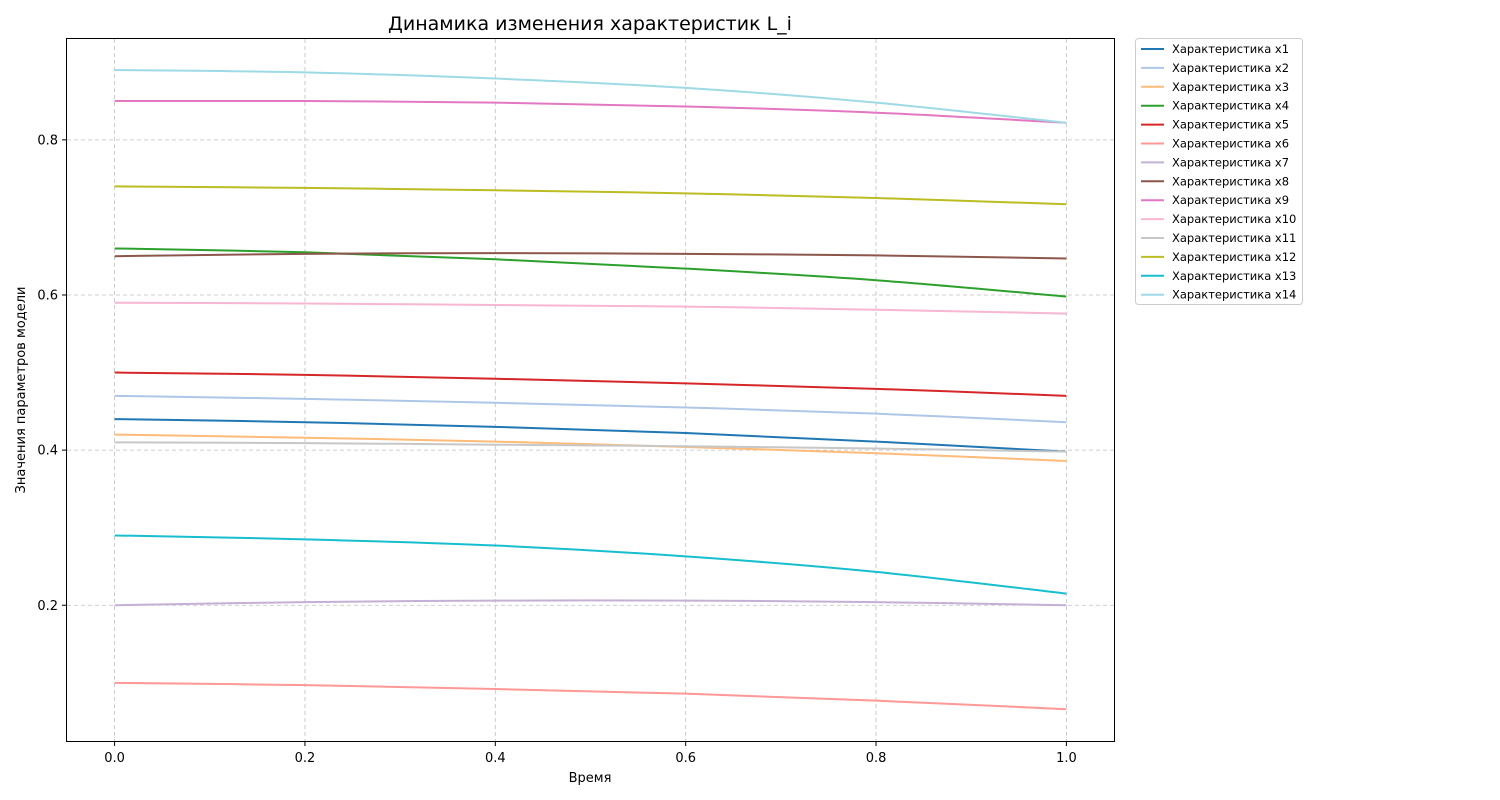  I want to click on legend-frame, so click(1219, 171).